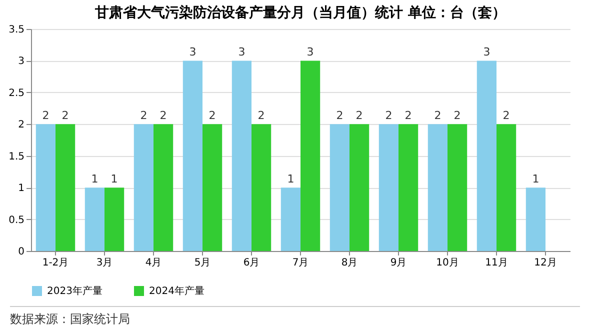 The height and width of the screenshot is (330, 590). I want to click on y-tick-label: 0, so click(21, 252).